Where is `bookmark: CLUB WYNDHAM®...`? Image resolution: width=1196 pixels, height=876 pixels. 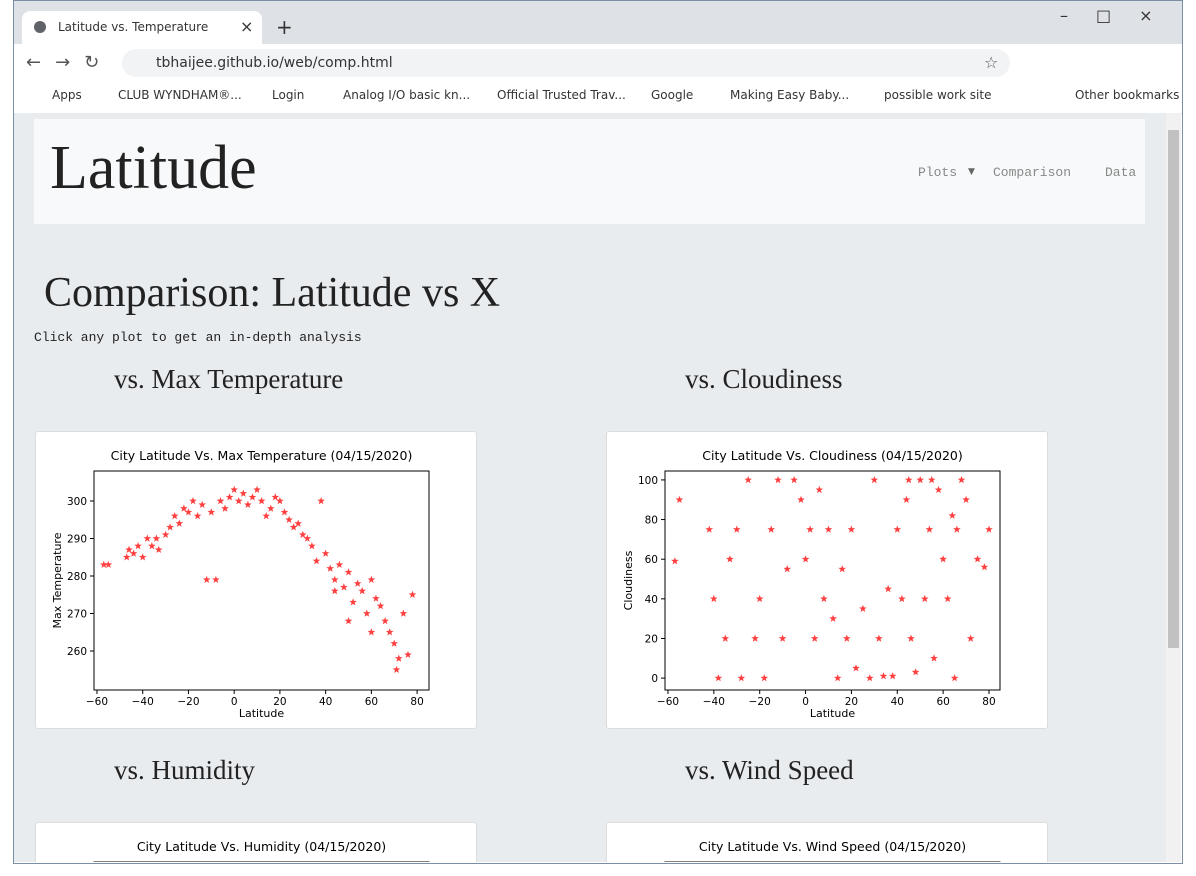
bookmark: CLUB WYNDHAM®... is located at coordinates (180, 95).